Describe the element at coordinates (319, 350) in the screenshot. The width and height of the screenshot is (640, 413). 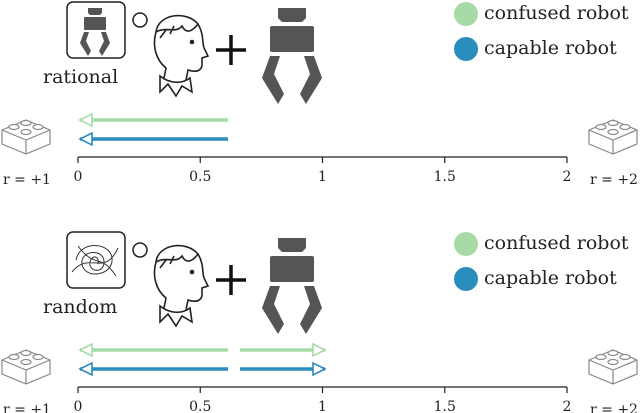
I see `confused-arrow-right-head` at that location.